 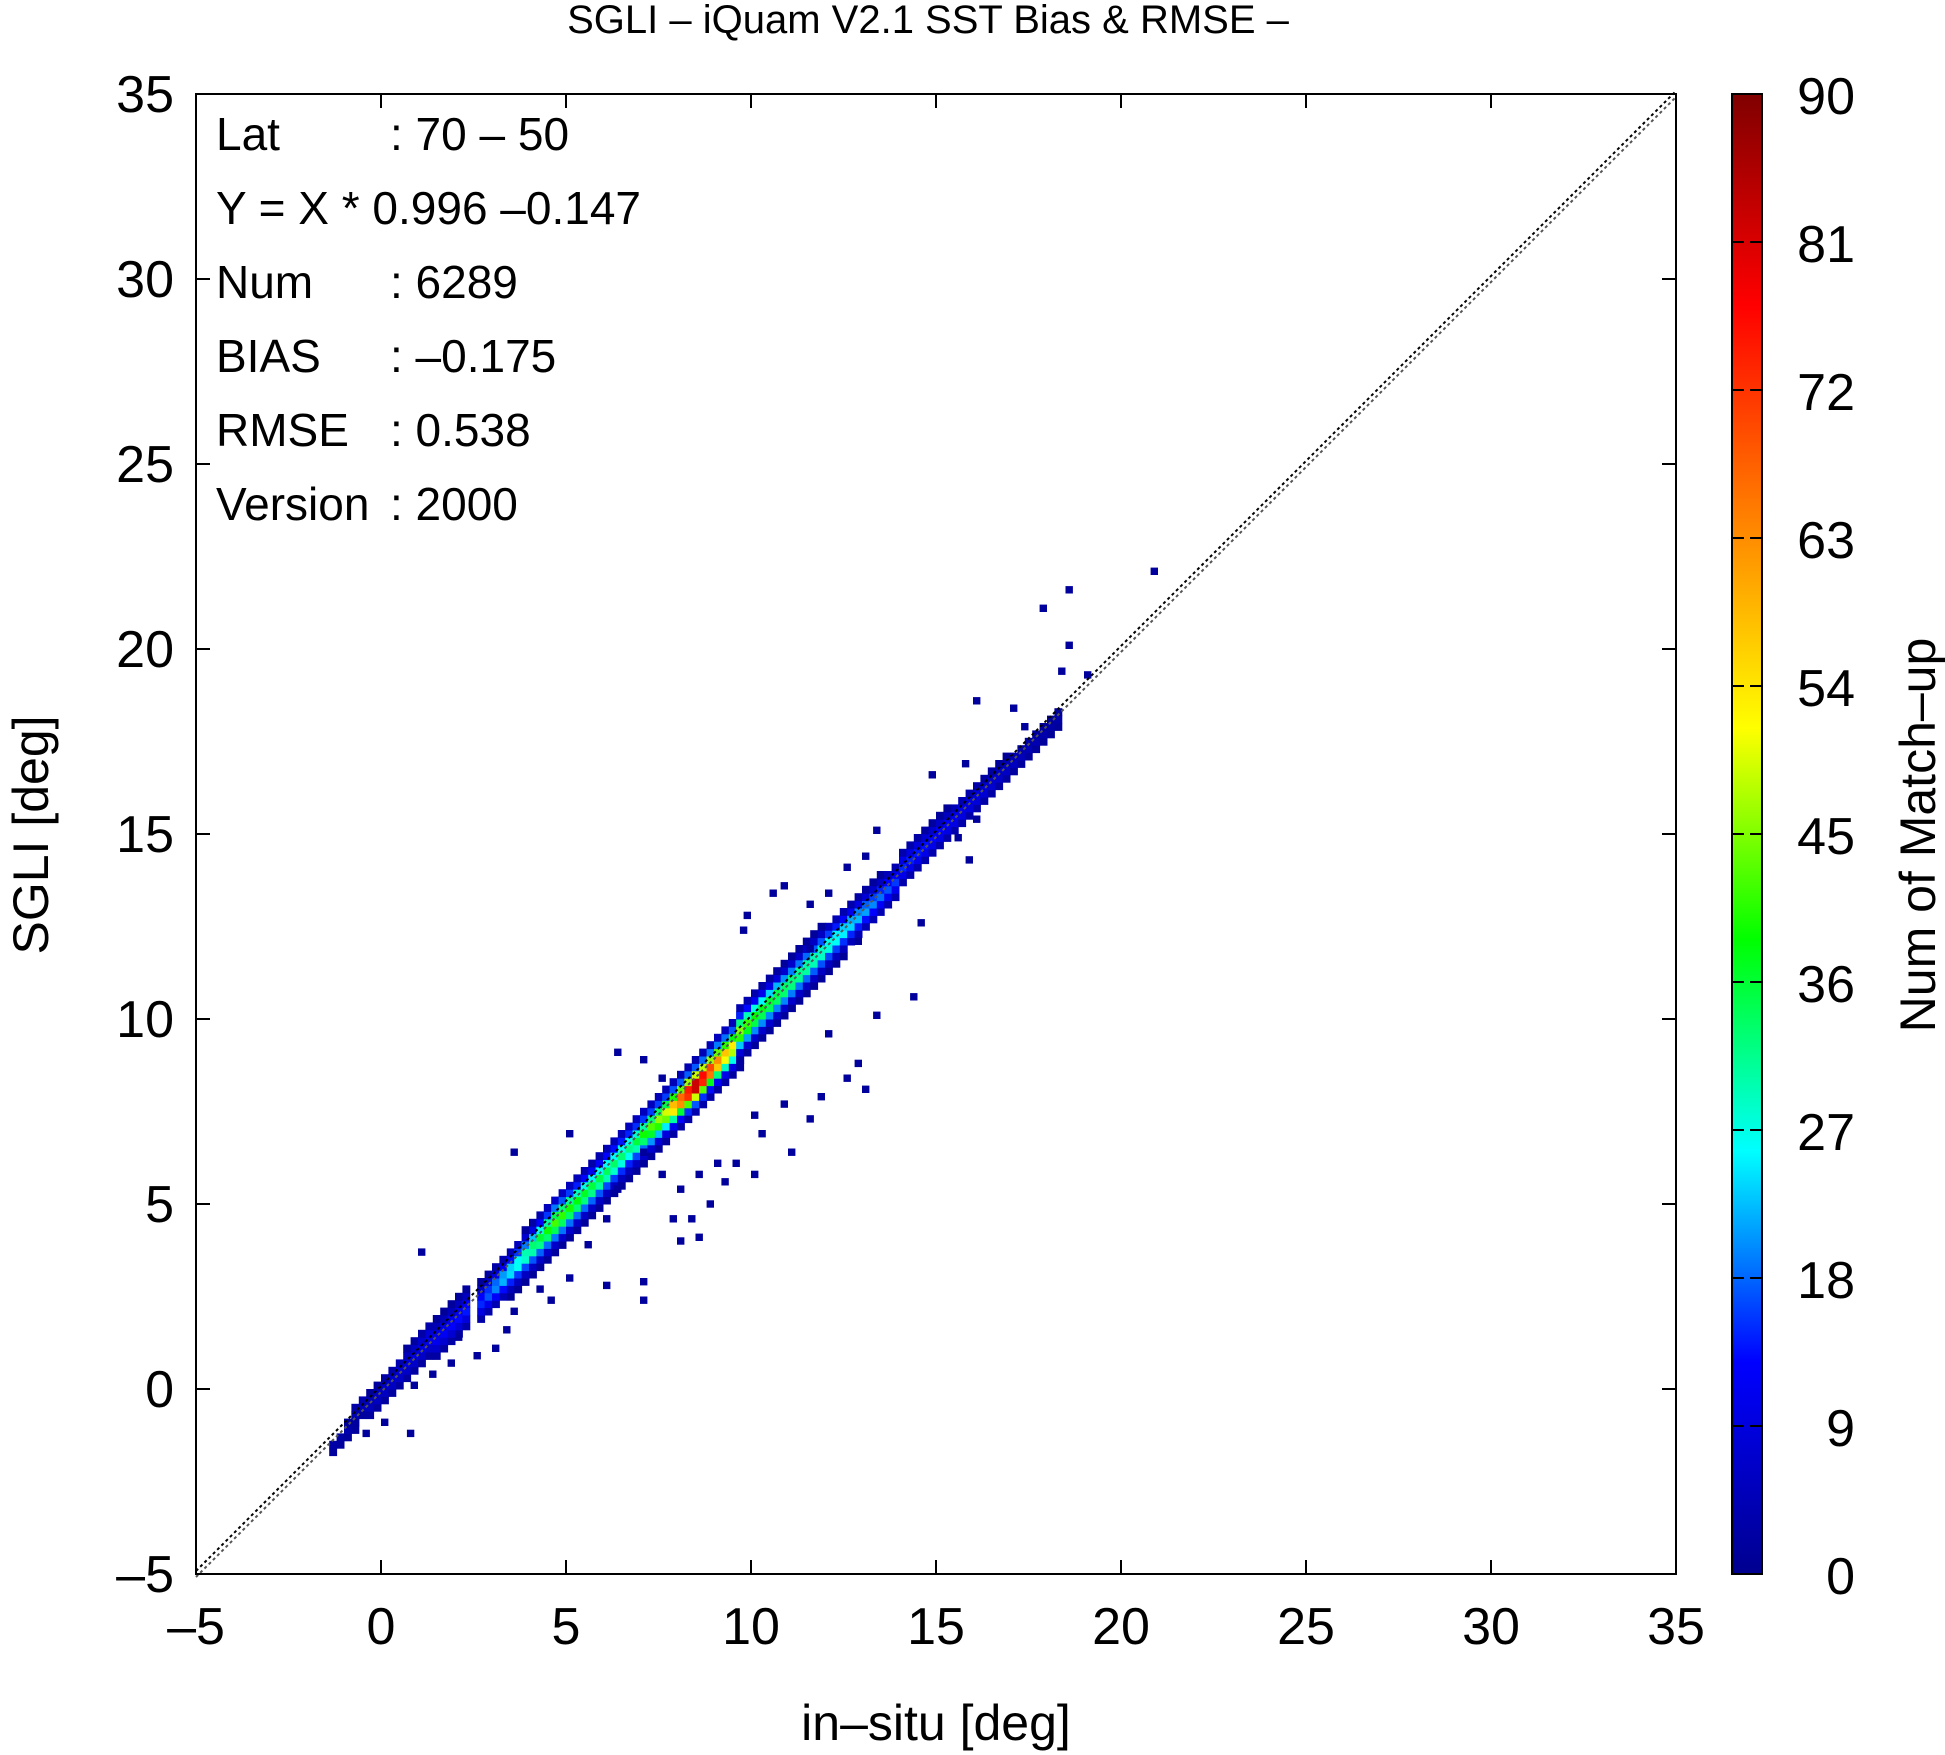 What do you see at coordinates (928, 21) in the screenshot?
I see `chart-title: SGLI – iQuam V2.1 SST Bias & RMSE –` at bounding box center [928, 21].